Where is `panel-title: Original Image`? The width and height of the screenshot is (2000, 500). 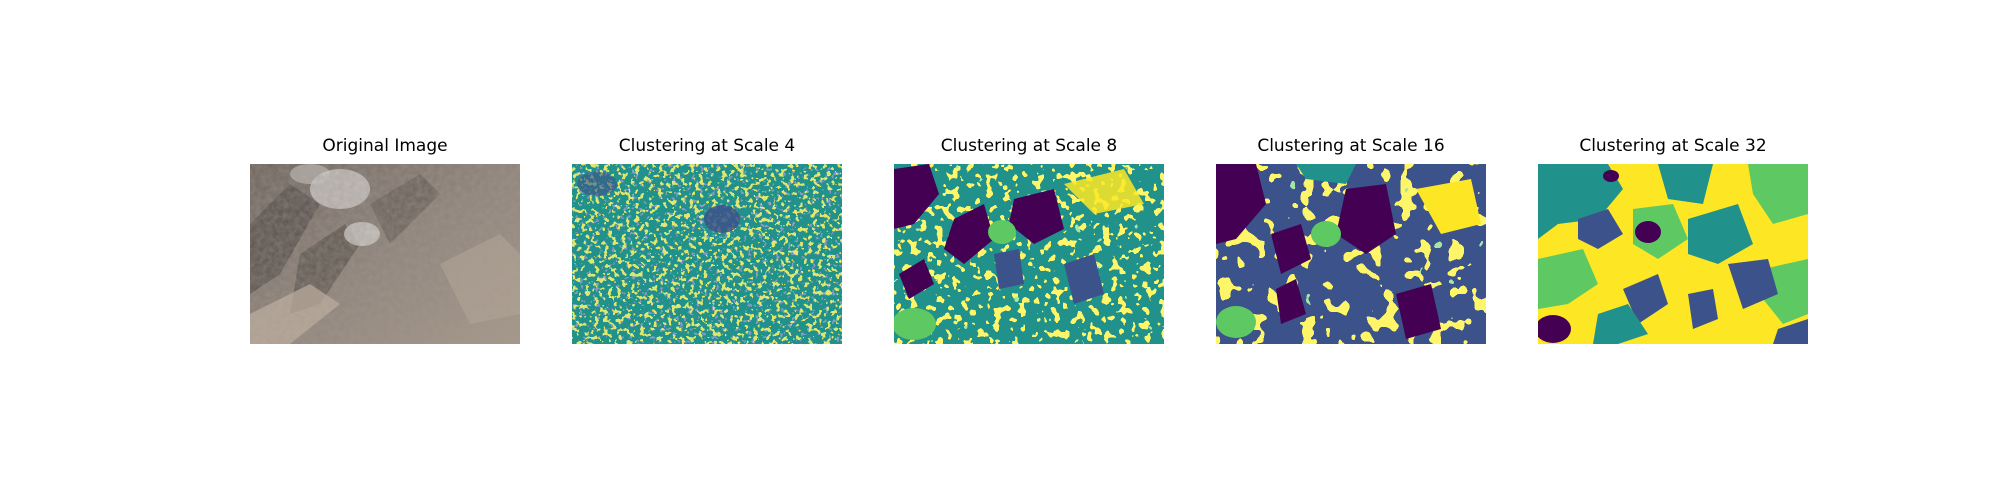
panel-title: Original Image is located at coordinates (385, 146).